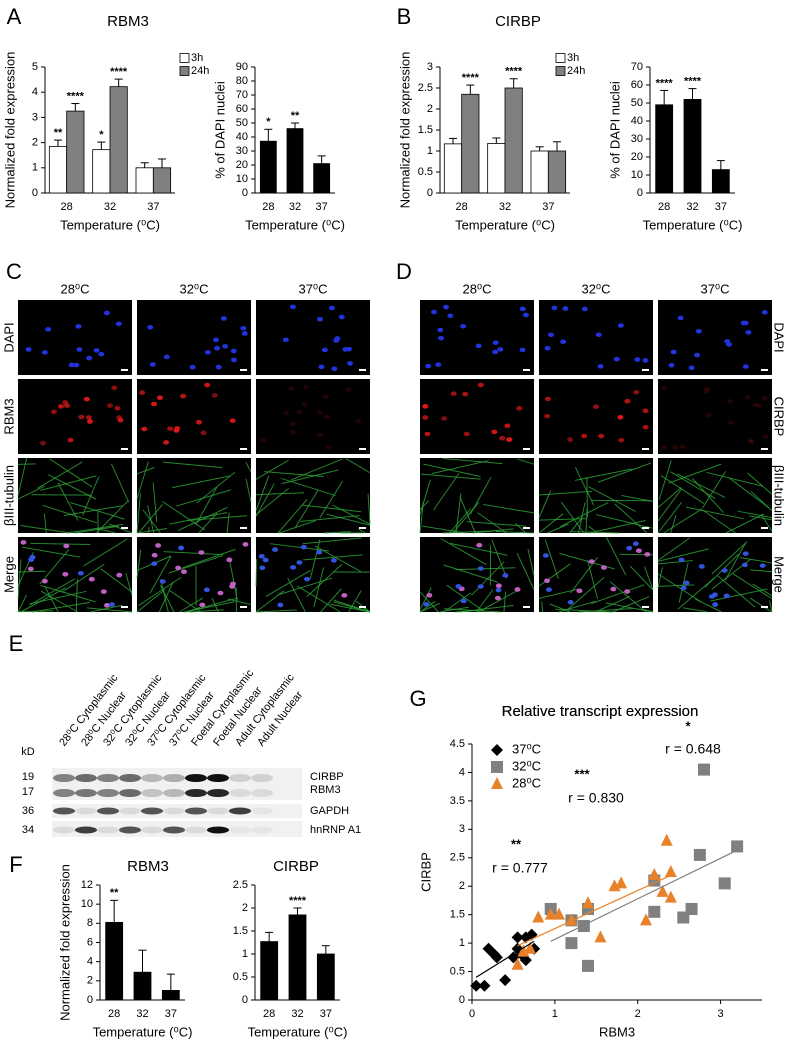 Image resolution: width=787 pixels, height=1044 pixels. Describe the element at coordinates (194, 416) in the screenshot. I see `micrograph` at that location.